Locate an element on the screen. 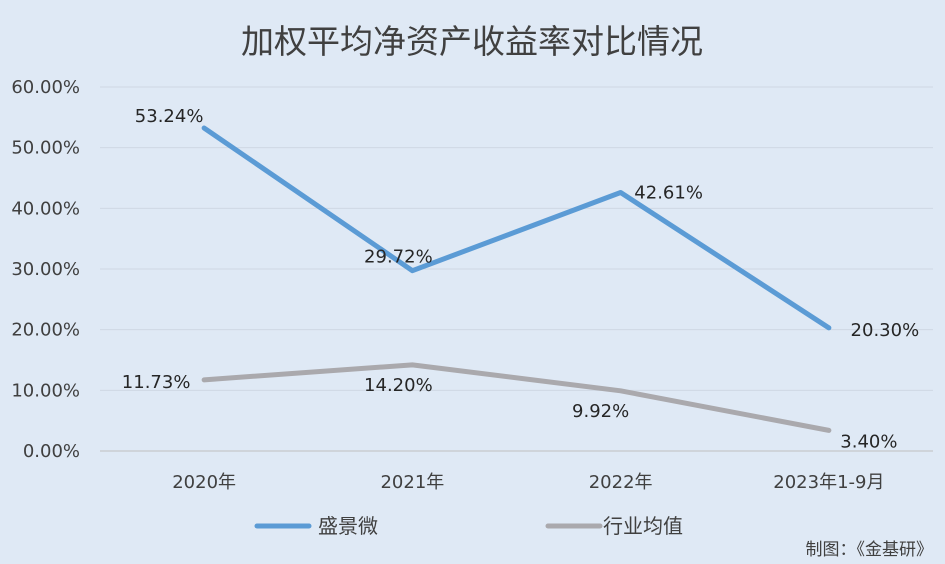  y-tick-label: 20.00% is located at coordinates (45, 330).